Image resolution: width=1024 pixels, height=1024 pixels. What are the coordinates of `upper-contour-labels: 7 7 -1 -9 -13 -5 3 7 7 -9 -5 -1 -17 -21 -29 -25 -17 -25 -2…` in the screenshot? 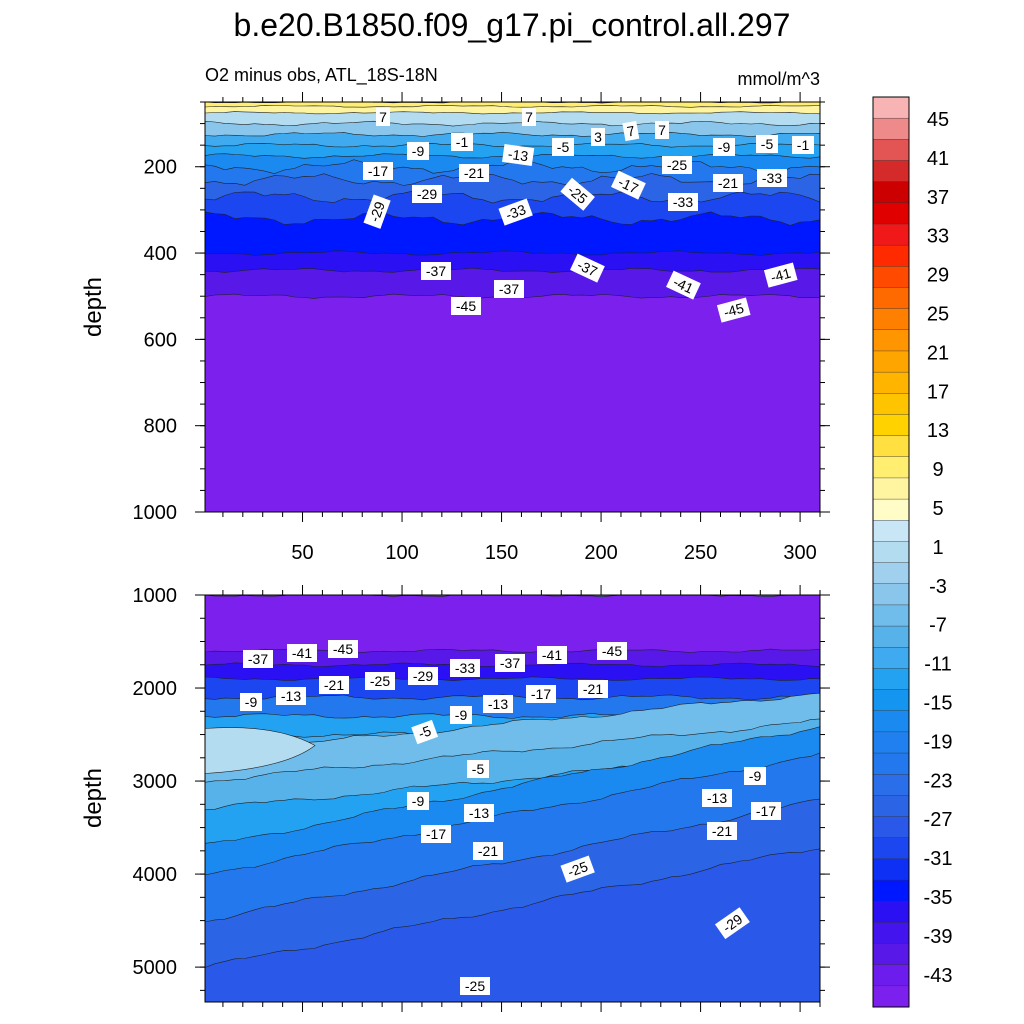 It's located at (588, 215).